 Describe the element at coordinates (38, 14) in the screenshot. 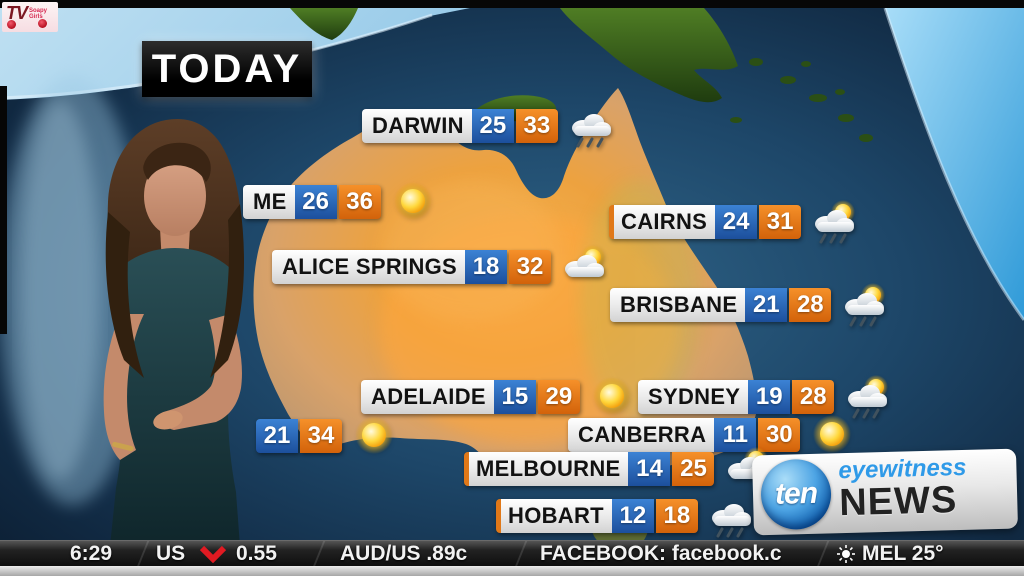

I see `watermark-tagline: Soapy Girls` at that location.